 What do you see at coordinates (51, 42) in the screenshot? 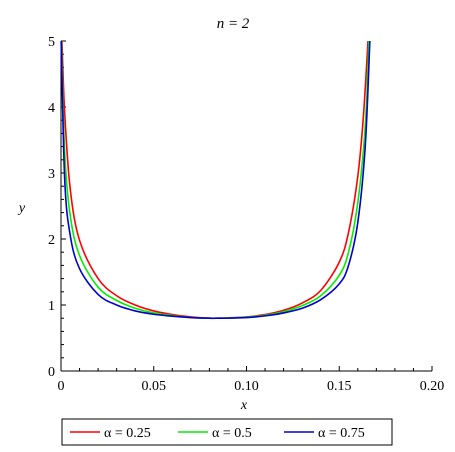
I see `y-tick-label: 5` at bounding box center [51, 42].